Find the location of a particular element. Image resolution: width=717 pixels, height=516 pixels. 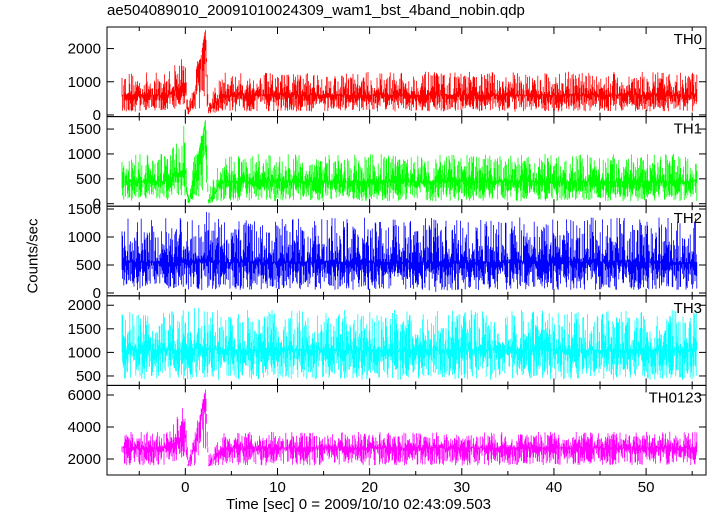

x-tick-label: 50 is located at coordinates (646, 487).